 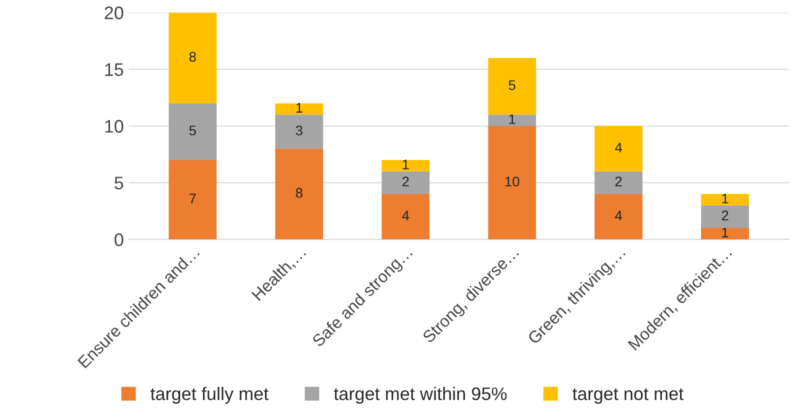 I want to click on data-label: 10, so click(x=512, y=181).